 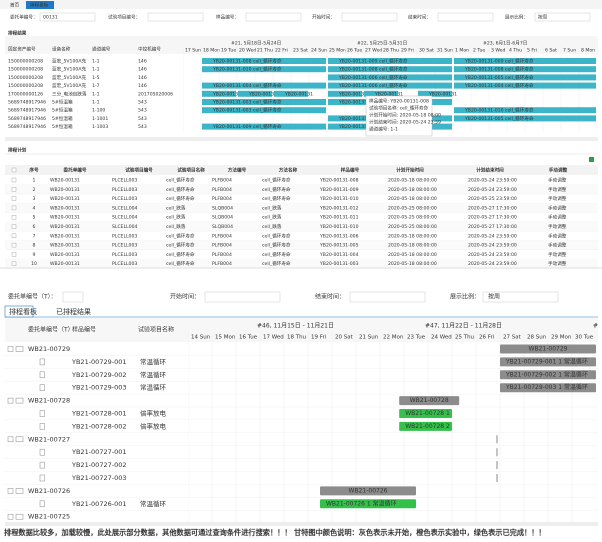 I want to click on day-label: 21 Thu, so click(x=265, y=51).